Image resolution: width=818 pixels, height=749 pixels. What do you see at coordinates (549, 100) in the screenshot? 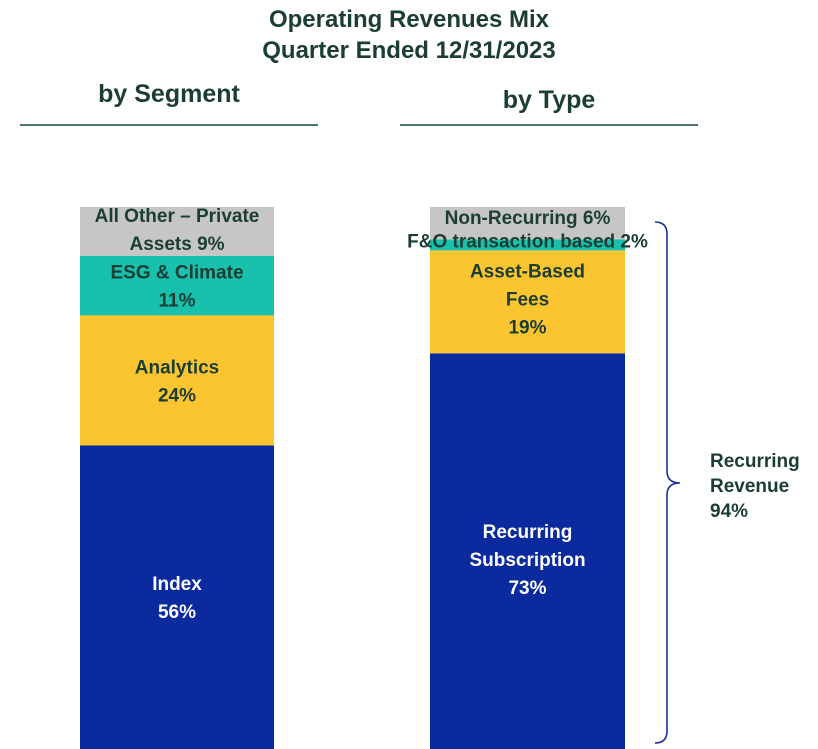
I see `type-panel-heading: by Type` at bounding box center [549, 100].